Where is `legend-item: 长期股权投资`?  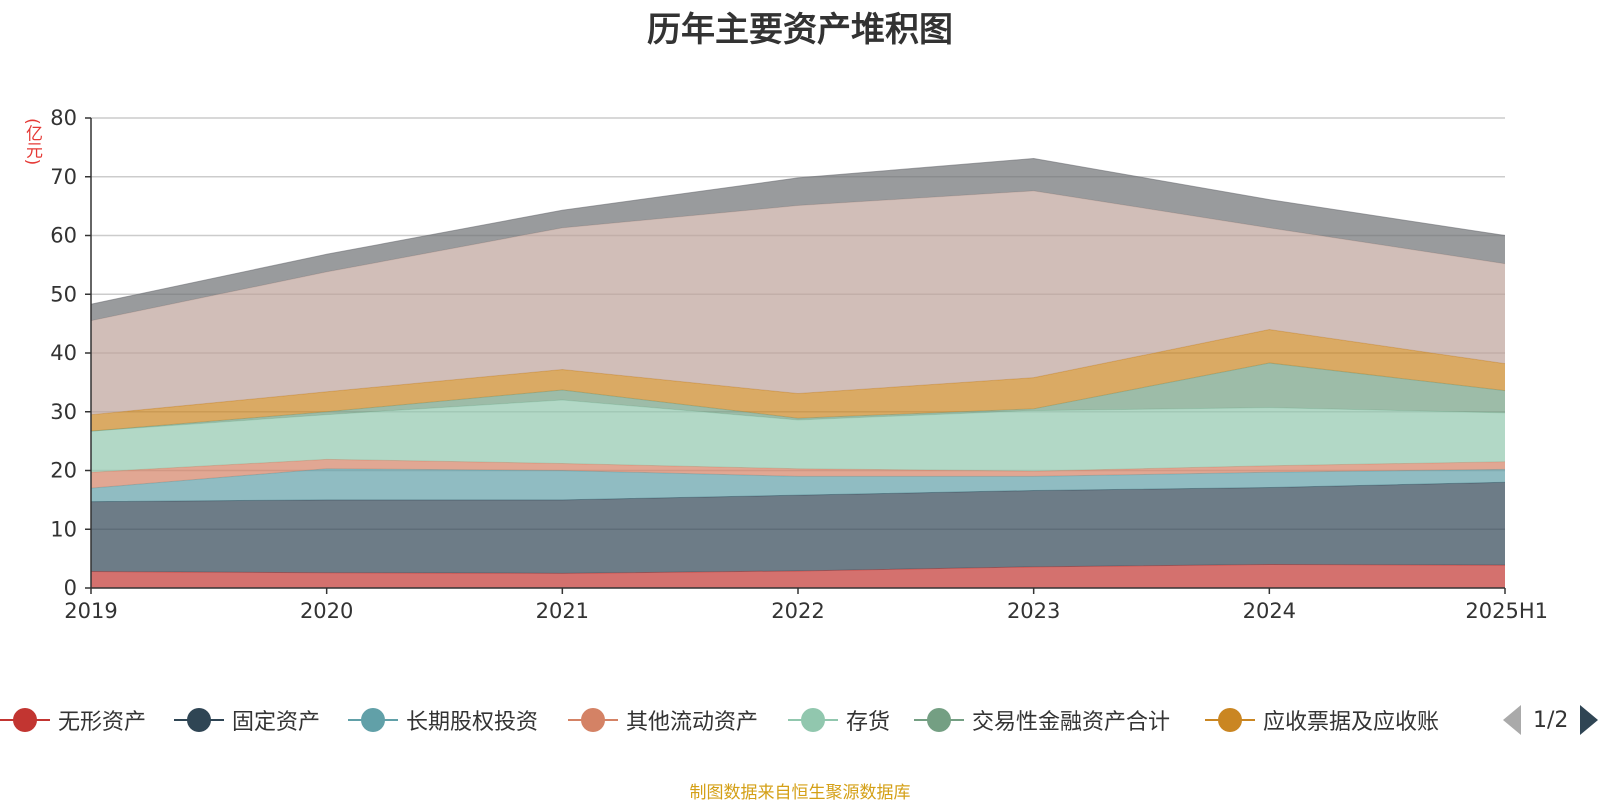 legend-item: 长期股权投资 is located at coordinates (443, 720).